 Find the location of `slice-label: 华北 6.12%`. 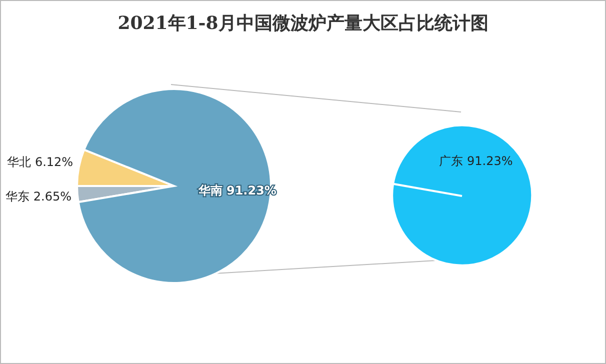

slice-label: 华北 6.12% is located at coordinates (40, 161).